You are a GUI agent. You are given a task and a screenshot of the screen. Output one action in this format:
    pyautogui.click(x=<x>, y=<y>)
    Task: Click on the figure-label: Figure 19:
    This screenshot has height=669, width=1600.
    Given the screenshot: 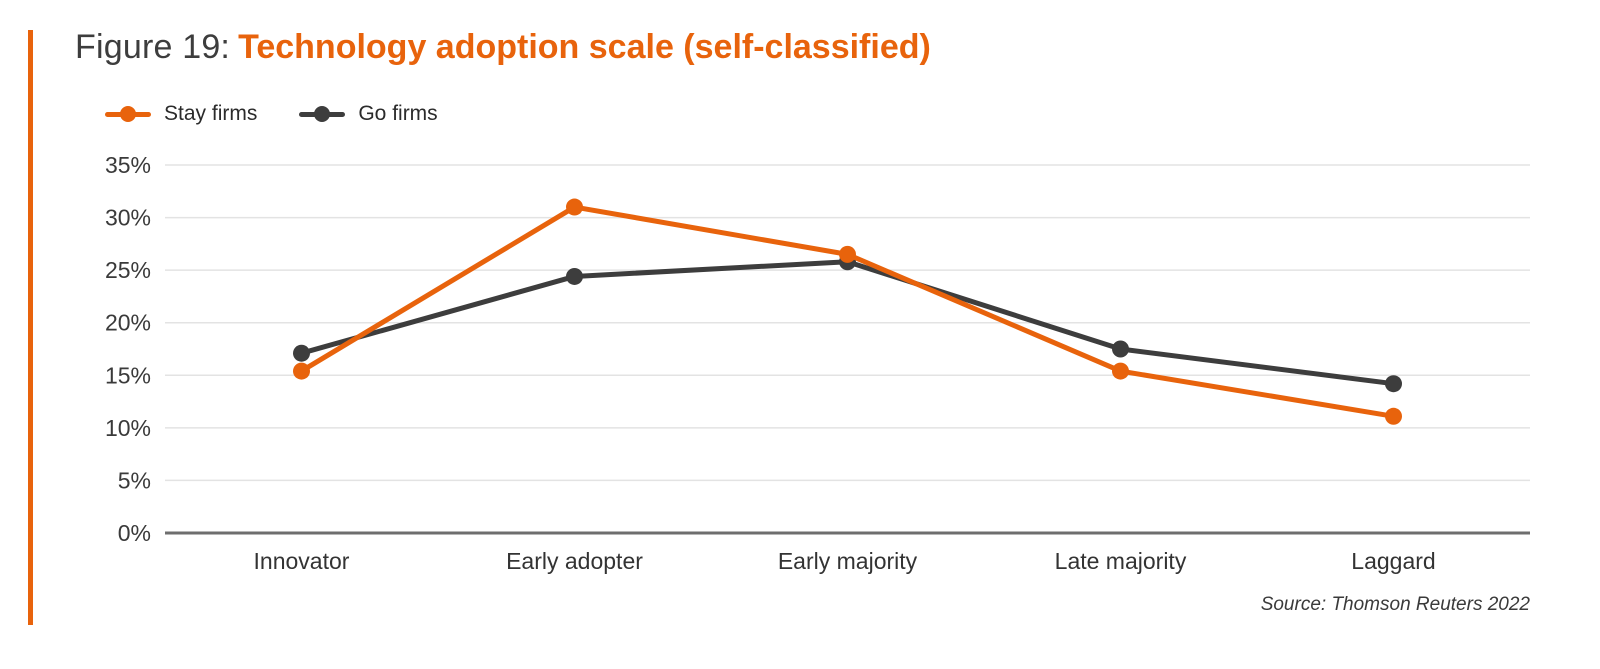 What is the action you would take?
    pyautogui.click(x=153, y=47)
    